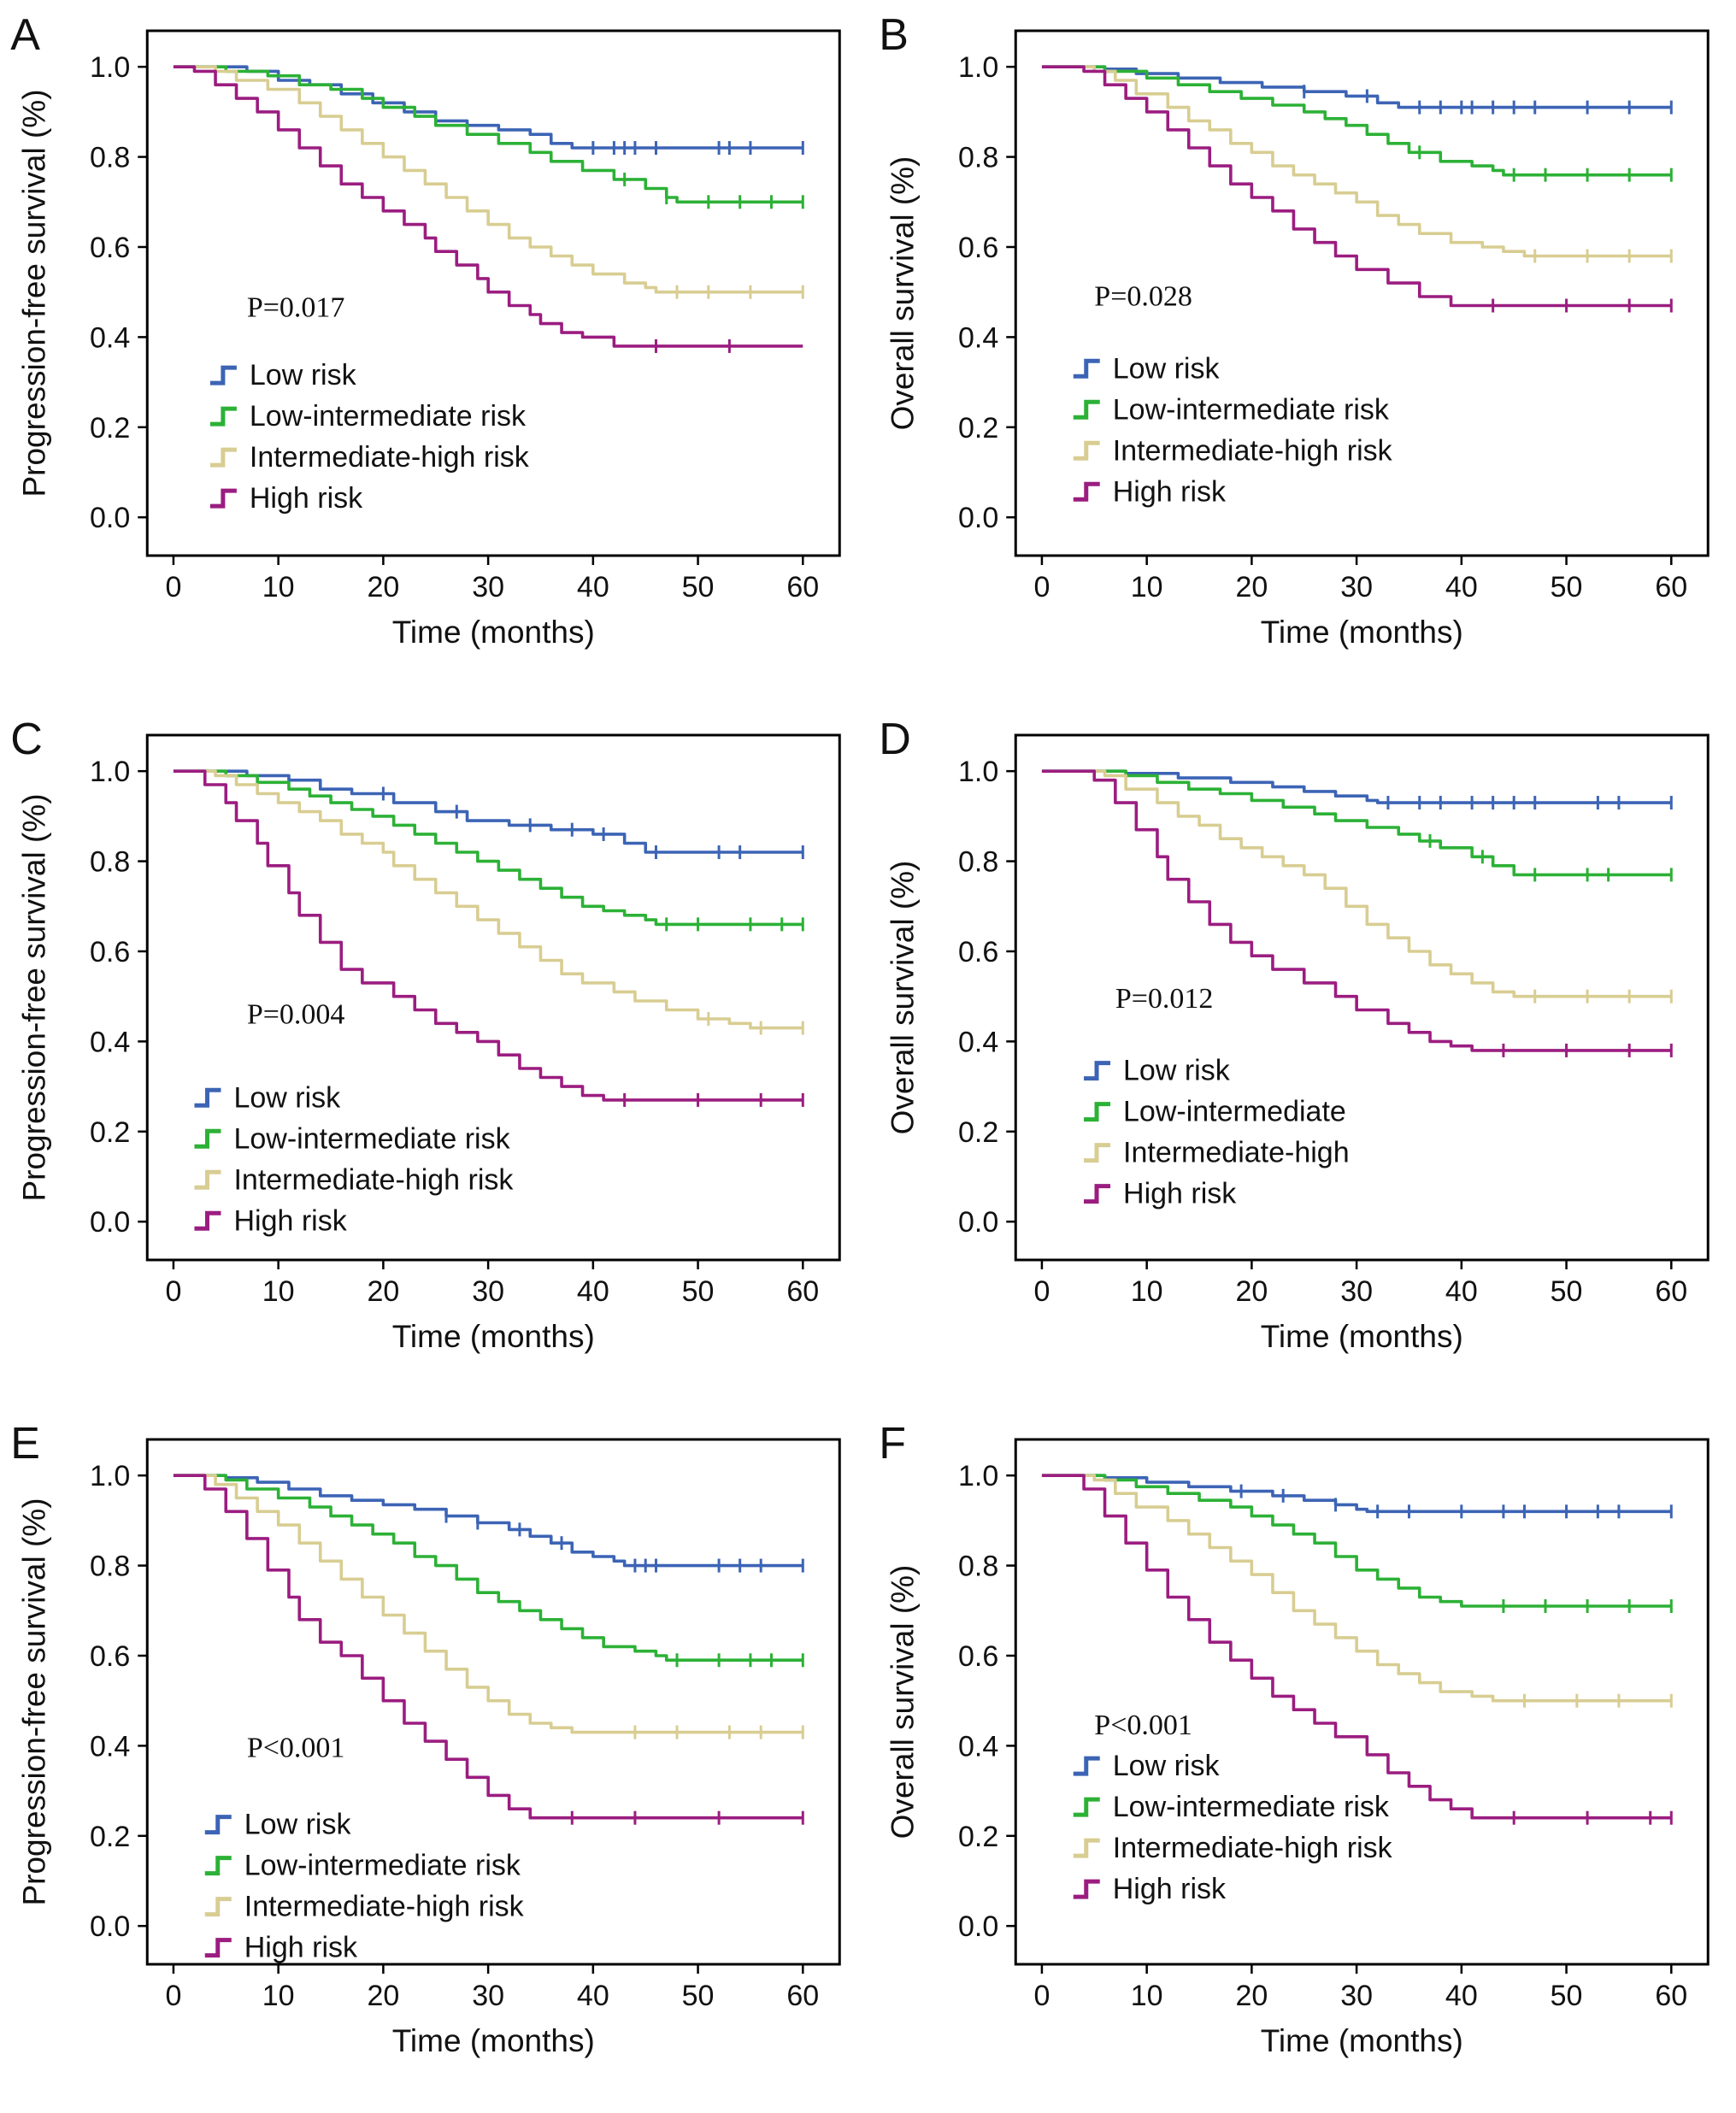 The image size is (1736, 2113). I want to click on p-value-label: P=0.004, so click(296, 1014).